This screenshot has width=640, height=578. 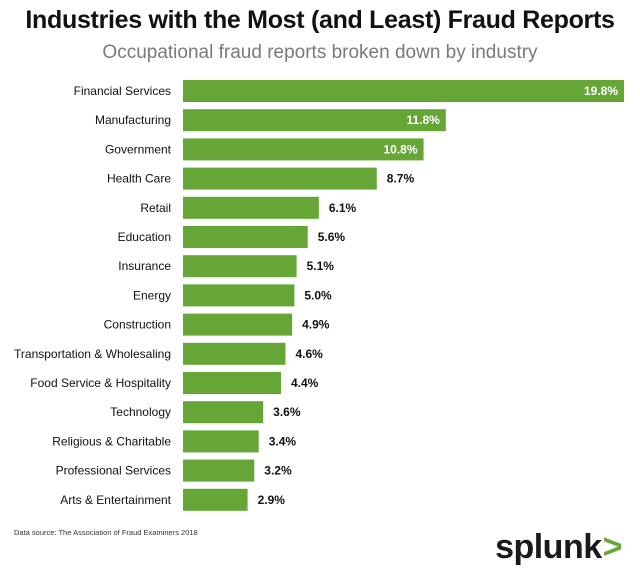 I want to click on value-label: 3.2%, so click(x=278, y=471).